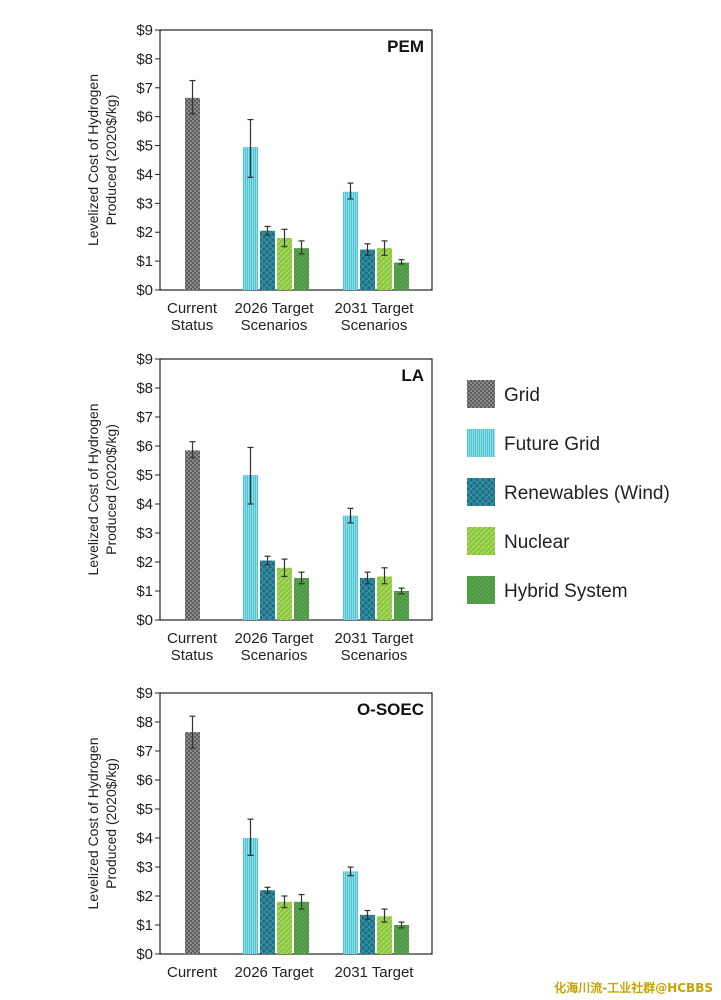 The height and width of the screenshot is (1000, 721). I want to click on legend-swatch-future-grid, so click(481, 443).